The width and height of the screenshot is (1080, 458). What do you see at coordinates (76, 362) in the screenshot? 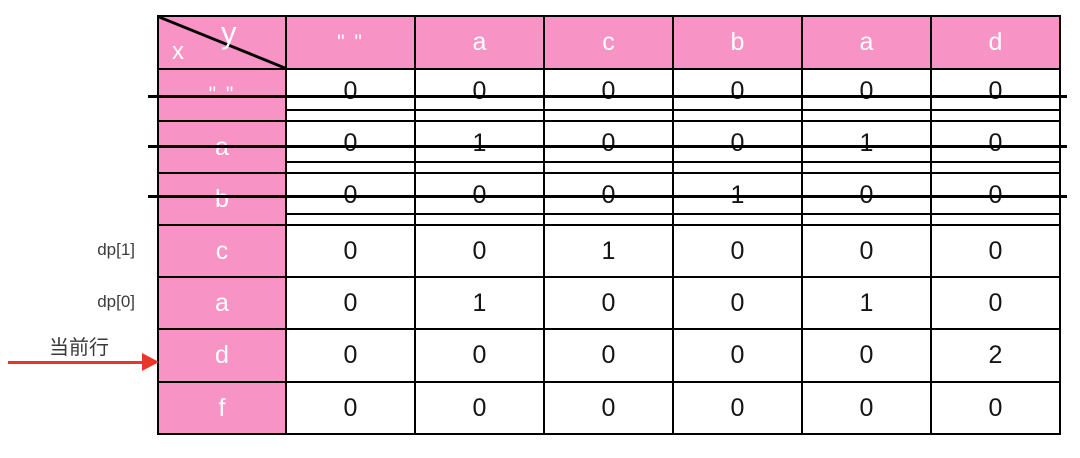
I see `current-row-arrow-line` at bounding box center [76, 362].